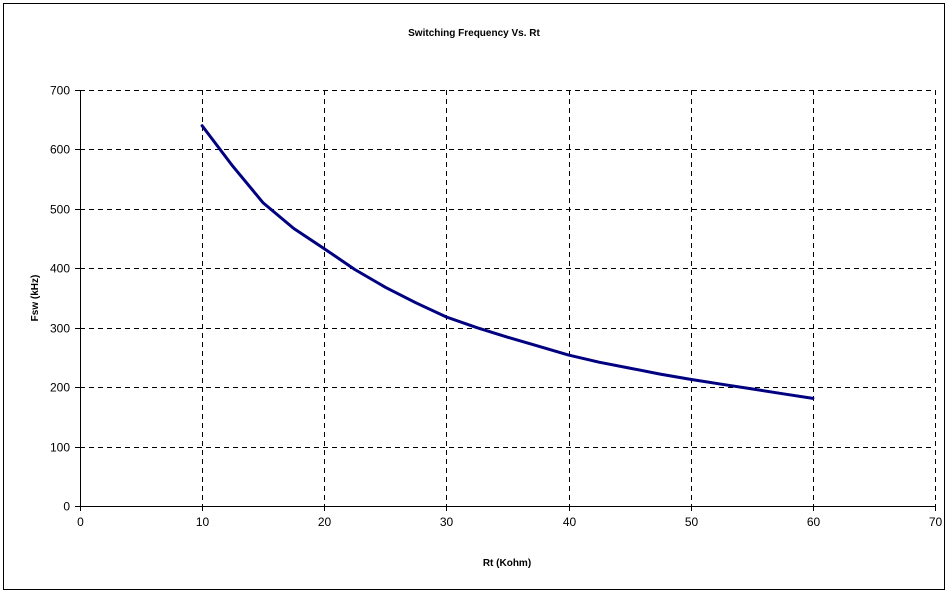 Image resolution: width=948 pixels, height=593 pixels. What do you see at coordinates (936, 522) in the screenshot?
I see `x-tick-label: 70` at bounding box center [936, 522].